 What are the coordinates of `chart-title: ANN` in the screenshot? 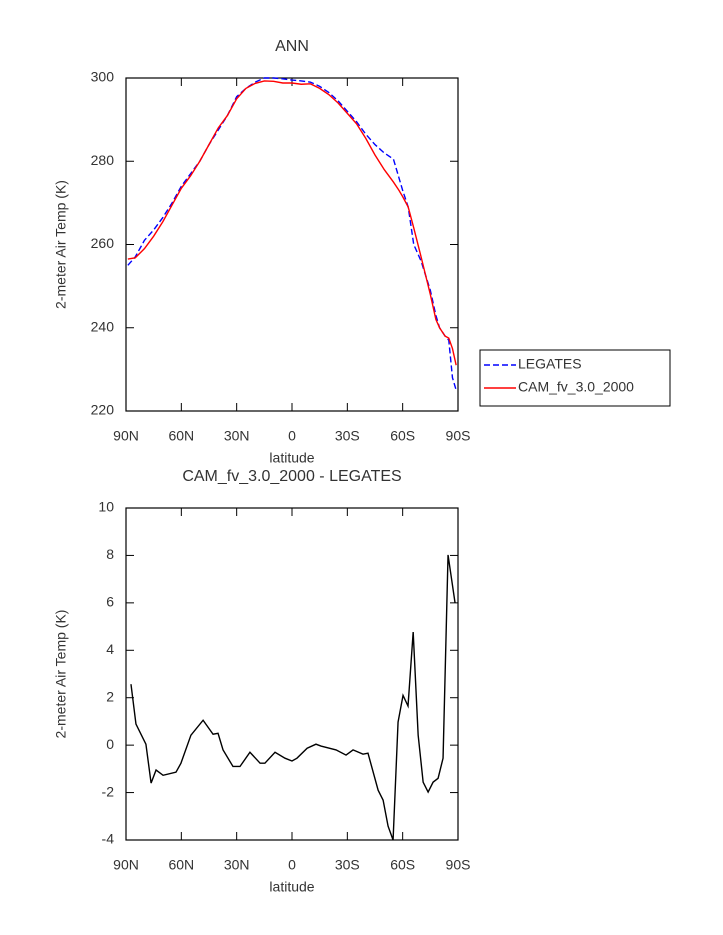 It's located at (292, 46).